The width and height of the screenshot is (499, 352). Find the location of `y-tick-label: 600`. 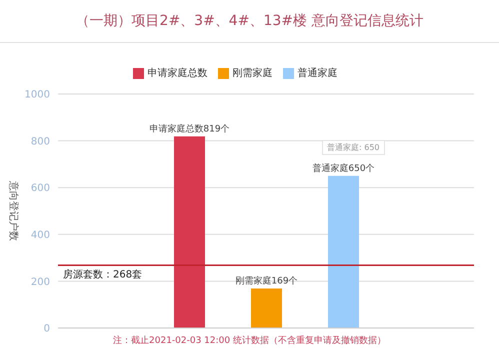

y-tick-label: 600 is located at coordinates (40, 188).